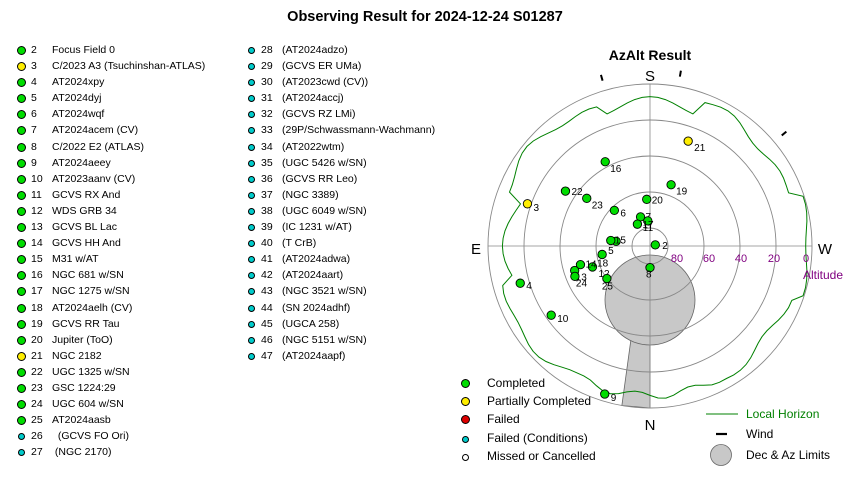  Describe the element at coordinates (313, 146) in the screenshot. I see `target-name: (AT2022wtm)` at that location.